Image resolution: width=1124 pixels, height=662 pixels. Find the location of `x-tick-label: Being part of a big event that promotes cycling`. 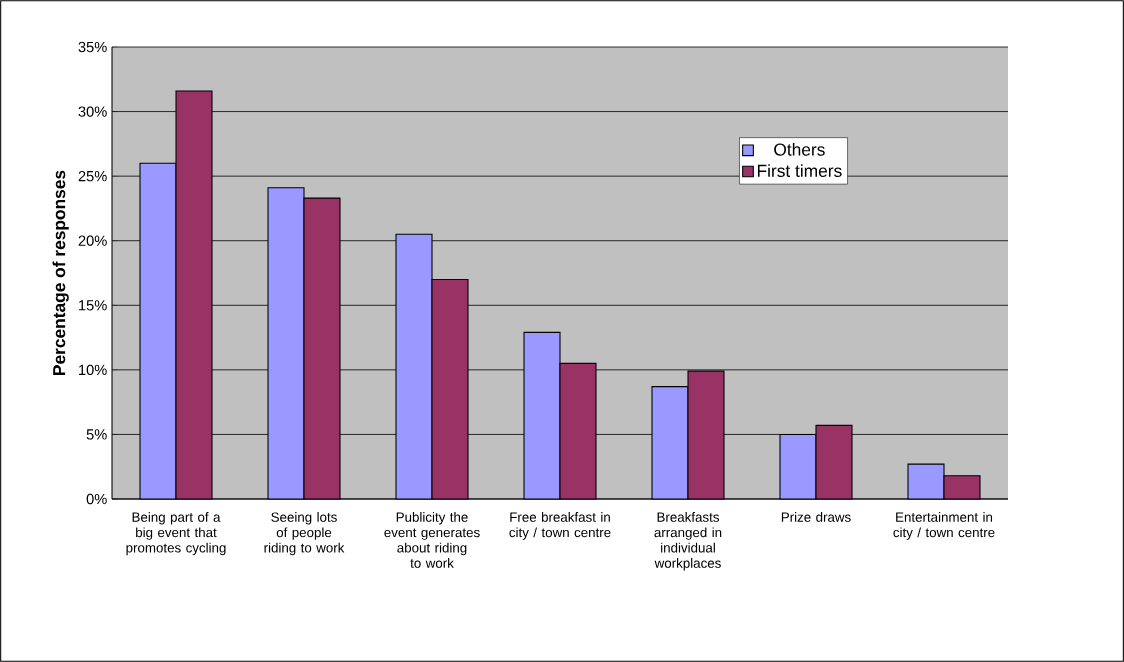

x-tick-label: Being part of a big event that promotes cycling is located at coordinates (176, 534).